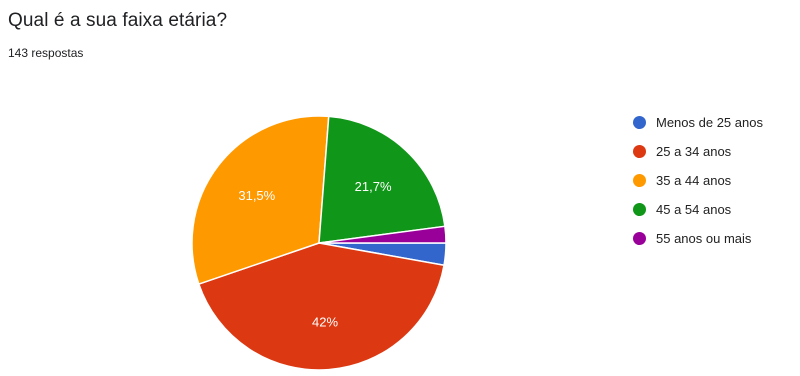 The image size is (800, 376). I want to click on legend-item: Menos de 25 anos, so click(698, 122).